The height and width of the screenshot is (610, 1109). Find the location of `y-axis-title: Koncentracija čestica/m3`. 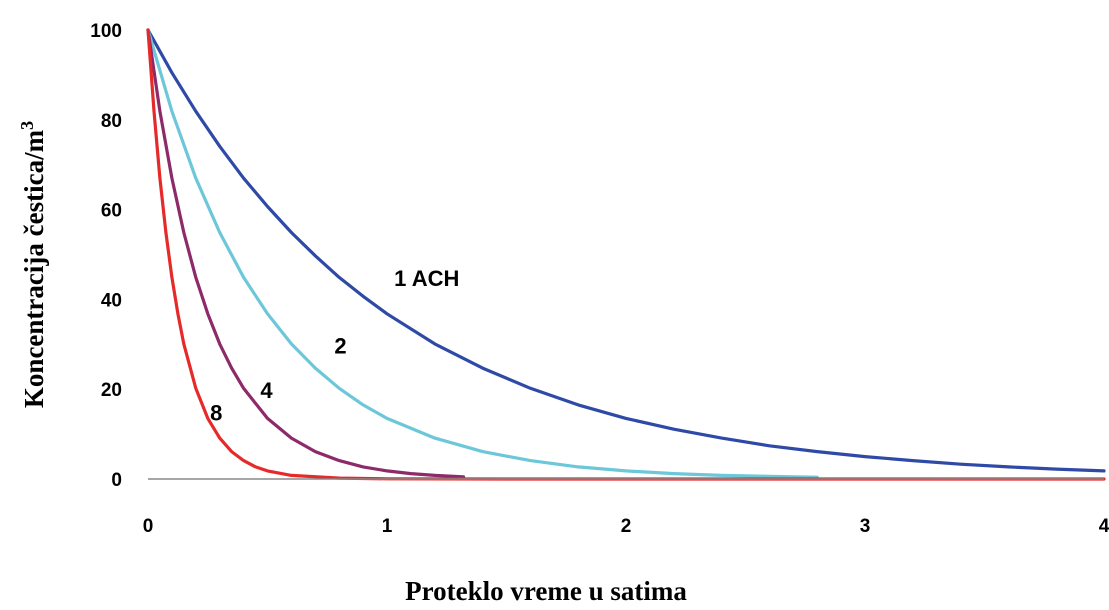

y-axis-title: Koncentracija čestica/m3 is located at coordinates (33, 264).